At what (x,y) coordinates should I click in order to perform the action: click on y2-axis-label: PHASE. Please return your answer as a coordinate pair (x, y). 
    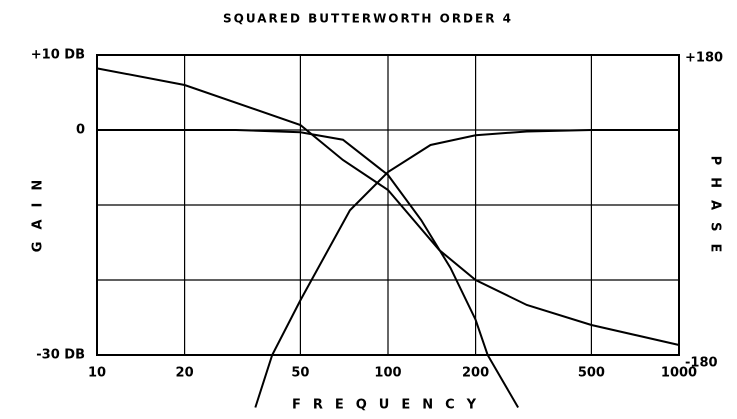
    Looking at the image, I should click on (715, 210).